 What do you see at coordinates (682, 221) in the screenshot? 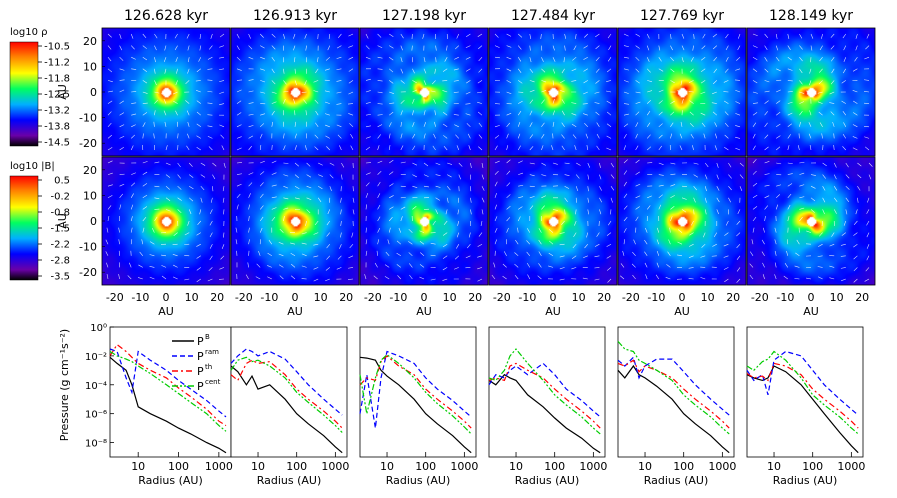
I see `map-panel-frame` at bounding box center [682, 221].